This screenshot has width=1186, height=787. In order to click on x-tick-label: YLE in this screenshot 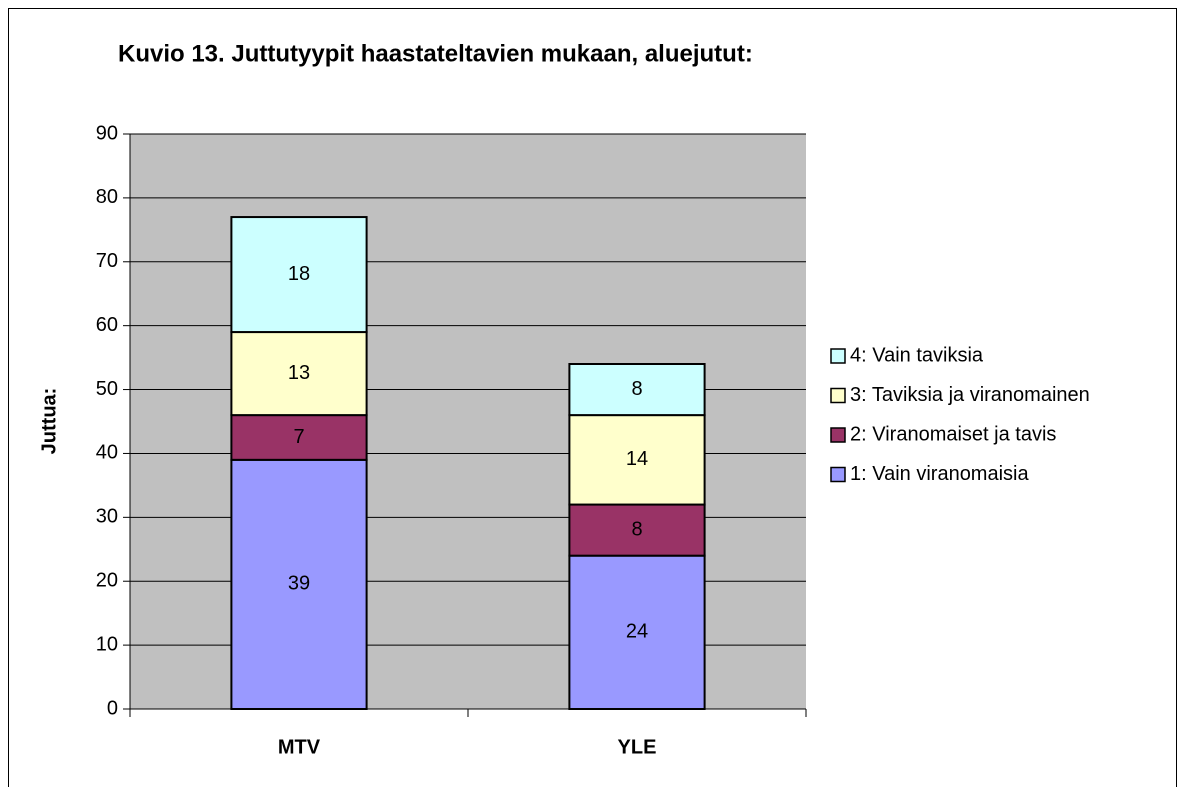, I will do `click(637, 747)`.